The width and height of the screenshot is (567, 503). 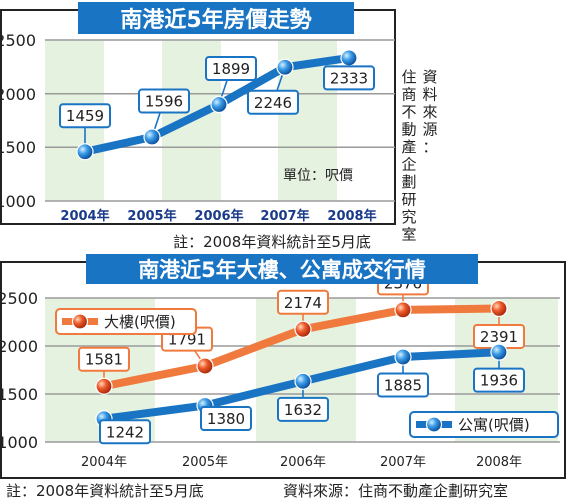 I want to click on chart-1-source: 資料來源： 住商不動產企劃研究室, so click(x=419, y=156).